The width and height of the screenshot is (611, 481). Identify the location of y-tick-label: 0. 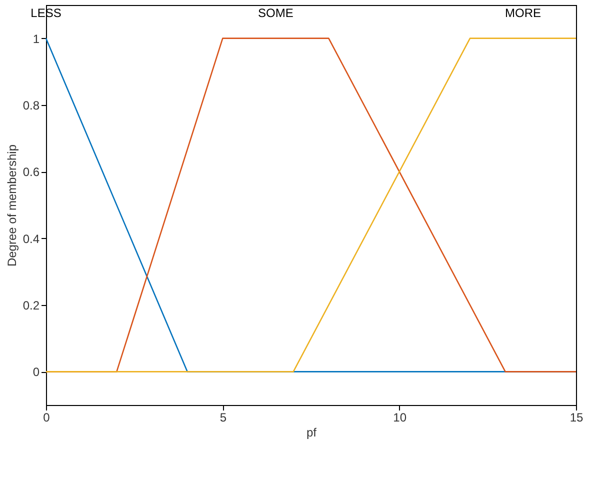
(36, 372).